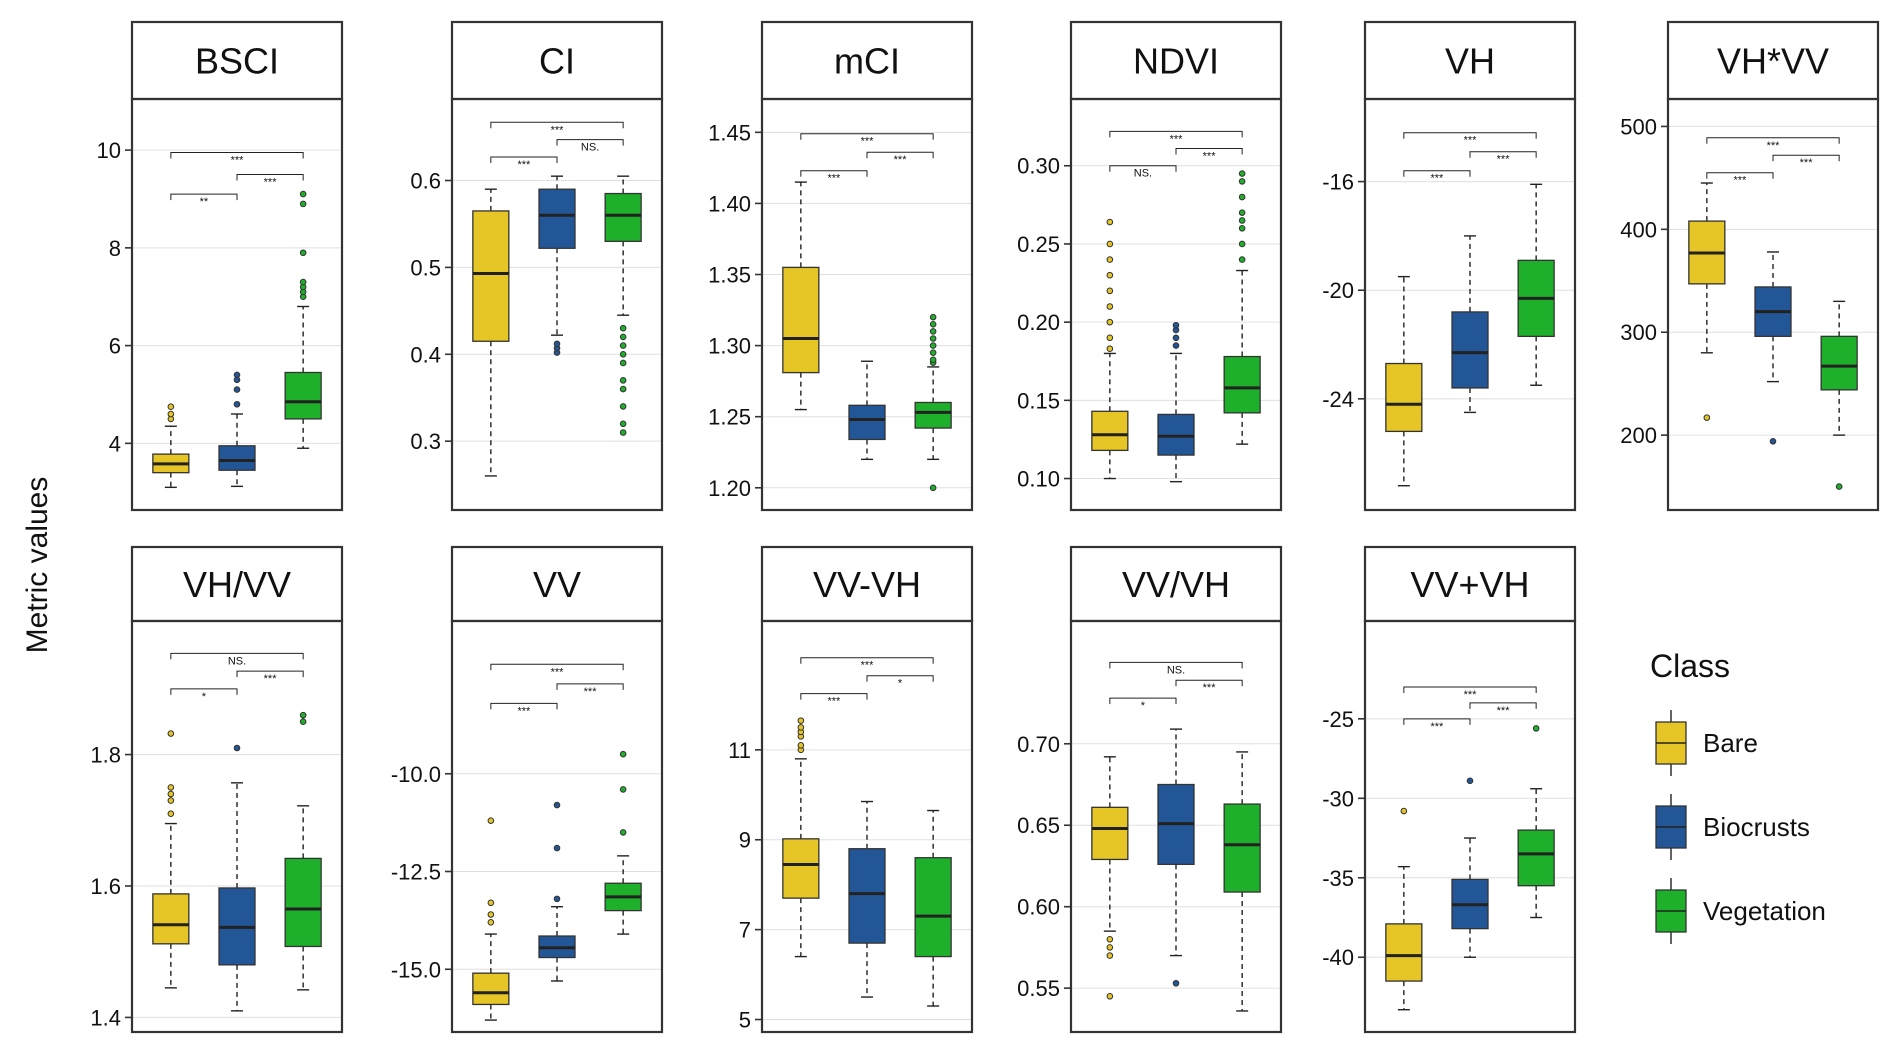  I want to click on panel-vv-plus-vh: VV+VH -40 -35 -30 -25 *** *** ***, so click(1449, 789).